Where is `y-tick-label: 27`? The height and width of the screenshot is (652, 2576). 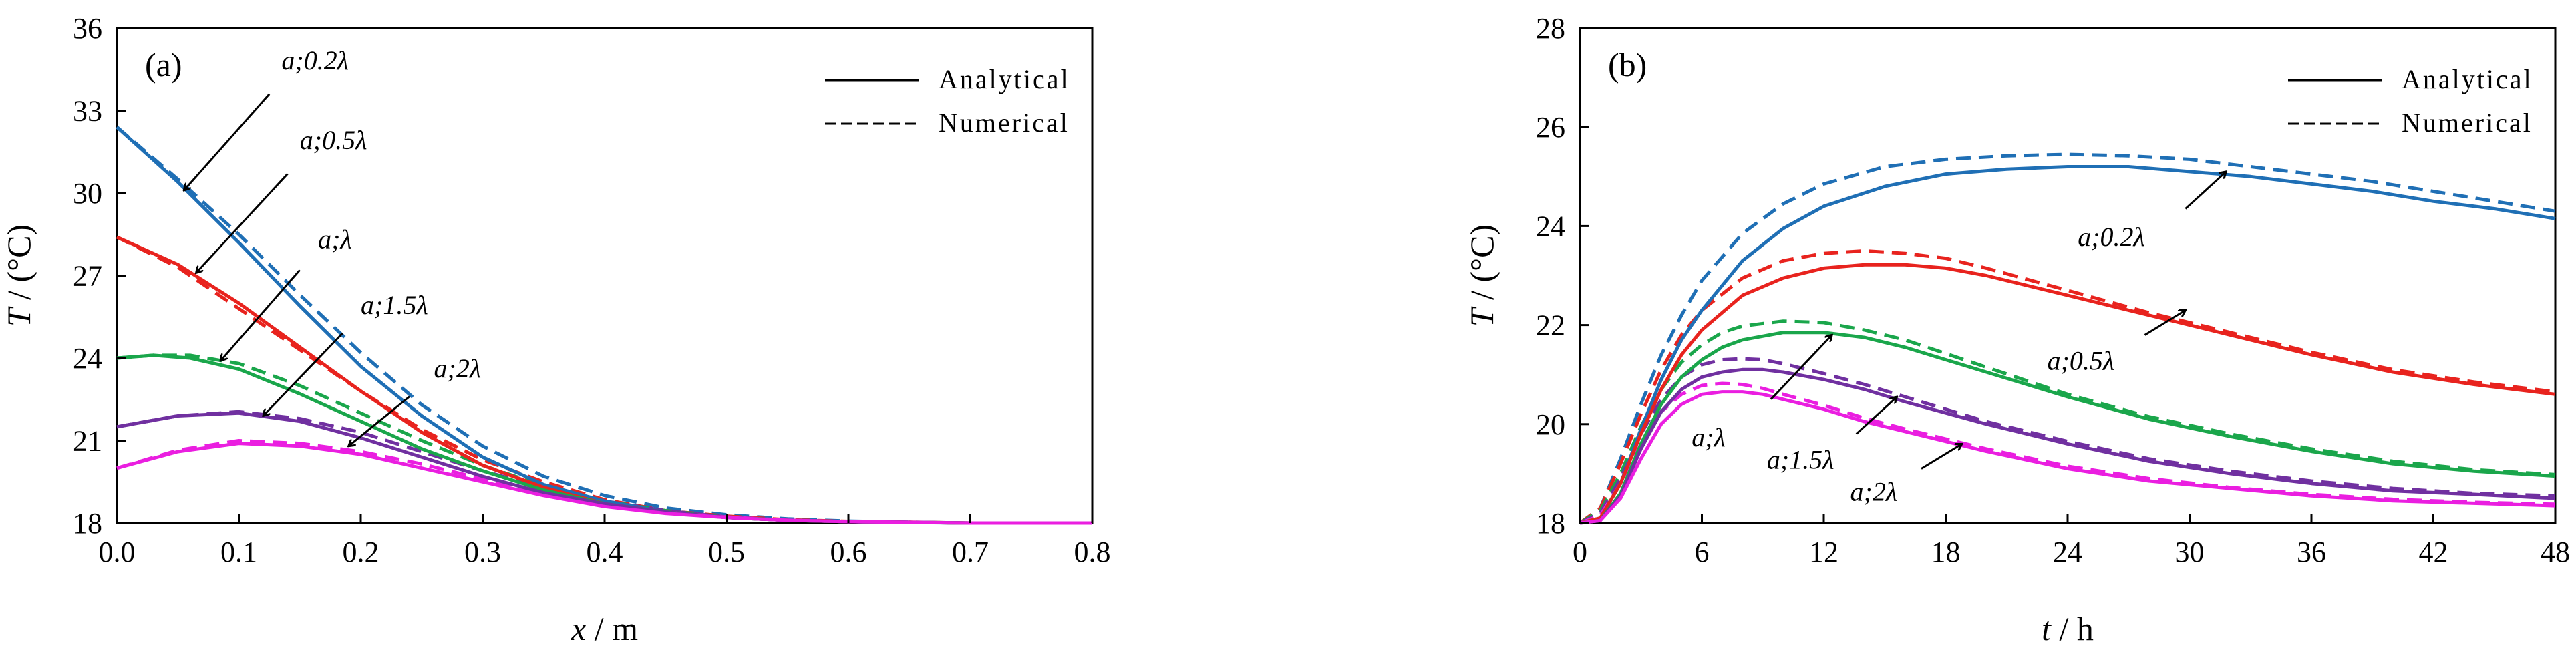 y-tick-label: 27 is located at coordinates (87, 276).